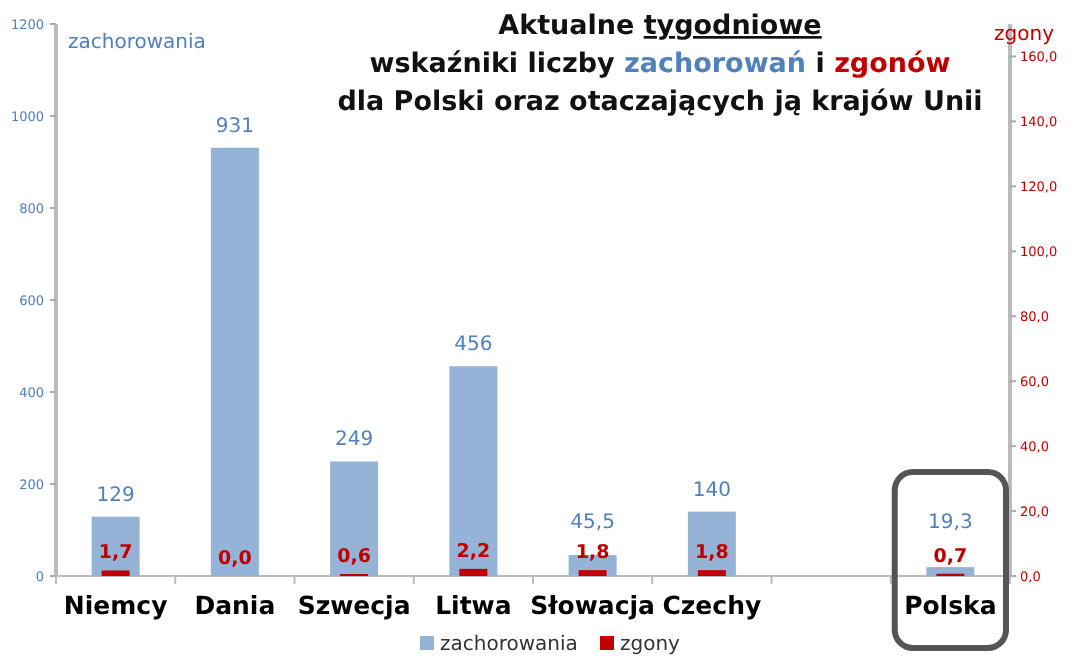 The height and width of the screenshot is (664, 1072). I want to click on data-label: 249, so click(354, 440).